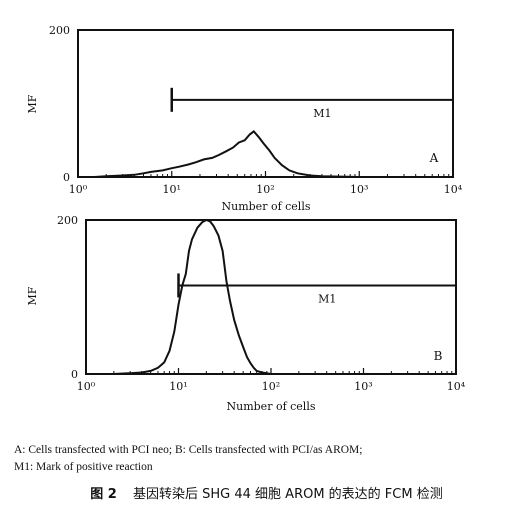 Image resolution: width=529 pixels, height=507 pixels. Describe the element at coordinates (311, 103) in the screenshot. I see `marker-m1-a: M1` at that location.